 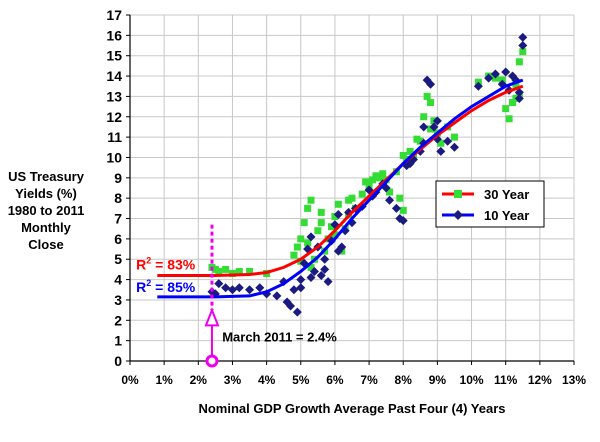 I want to click on x-tick-label: 12%, so click(x=540, y=380).